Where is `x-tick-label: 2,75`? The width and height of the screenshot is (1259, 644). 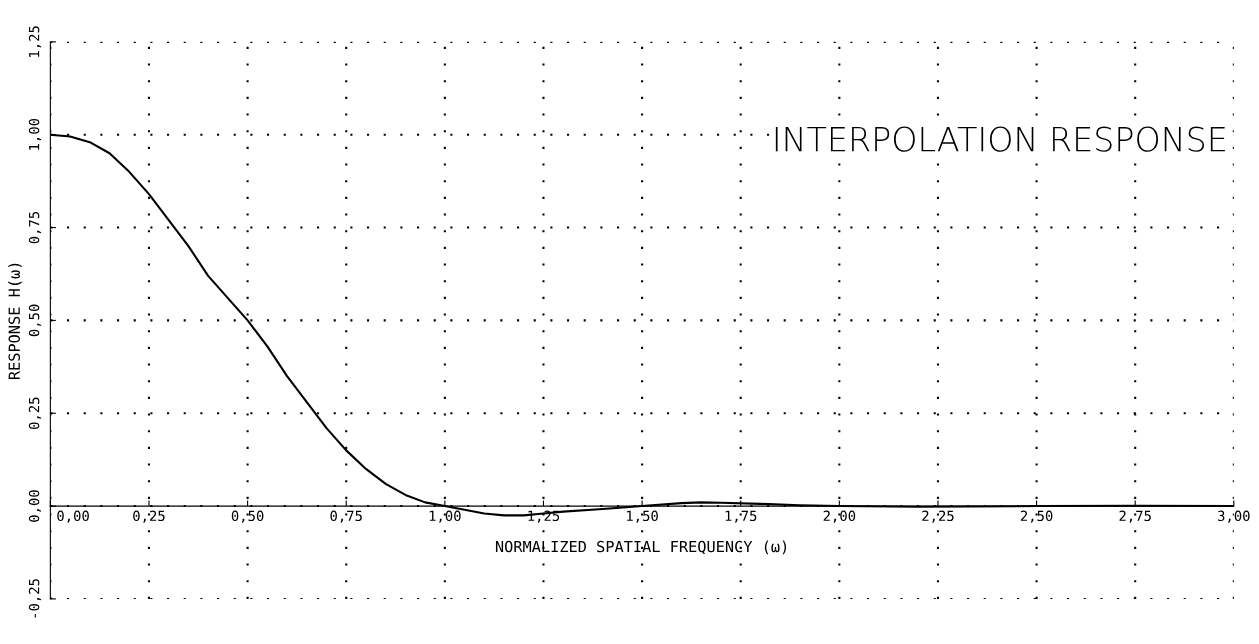
x-tick-label: 2,75 is located at coordinates (1135, 516).